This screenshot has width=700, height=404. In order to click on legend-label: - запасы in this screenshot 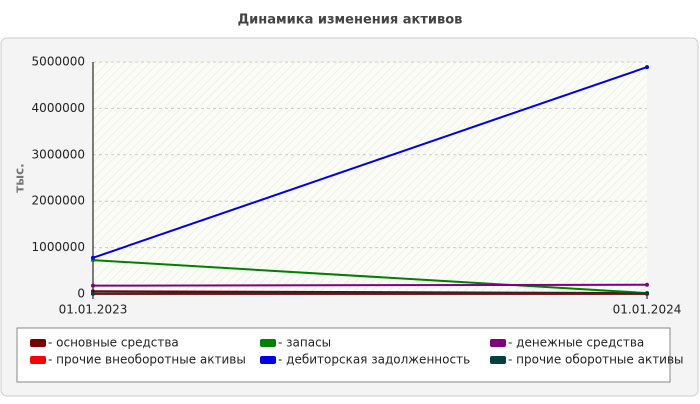, I will do `click(304, 343)`.